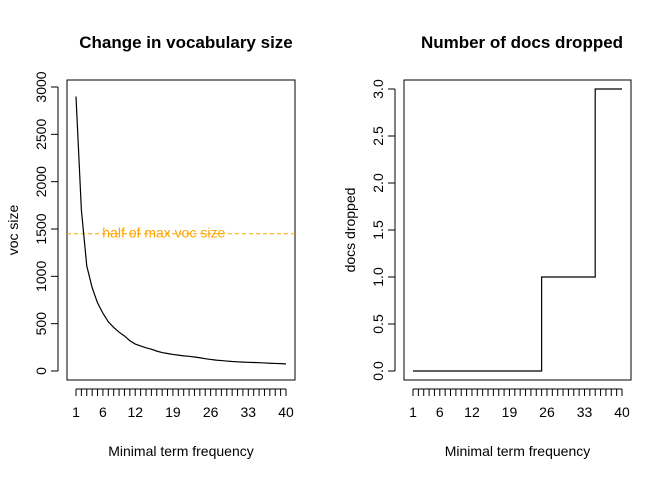  Describe the element at coordinates (378, 324) in the screenshot. I see `y-tick-label: 0.5` at that location.